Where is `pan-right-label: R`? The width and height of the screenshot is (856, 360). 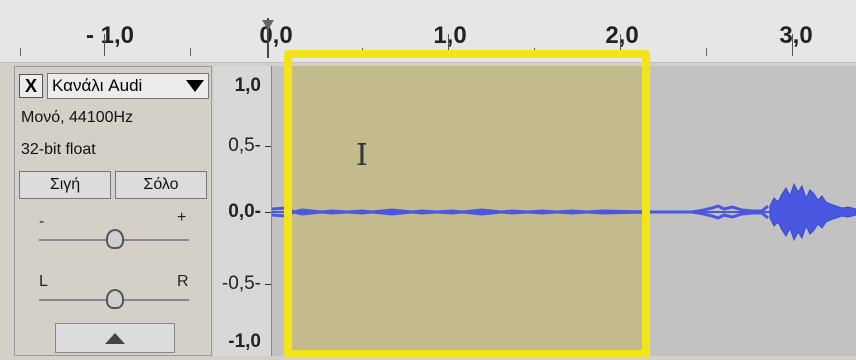
pan-right-label: R is located at coordinates (183, 281).